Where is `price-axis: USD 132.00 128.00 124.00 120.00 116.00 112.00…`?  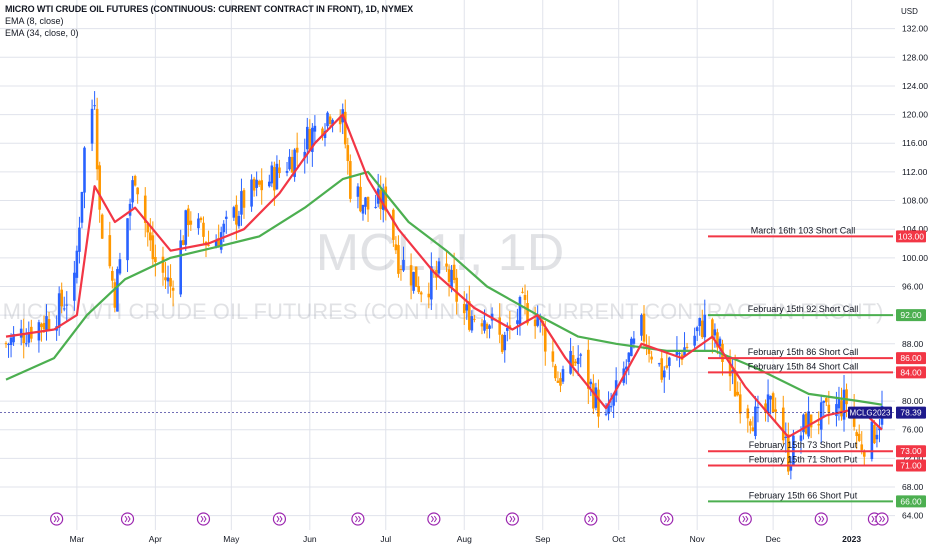 price-axis: USD 132.00 128.00 124.00 120.00 116.00 112.00… is located at coordinates (913, 265).